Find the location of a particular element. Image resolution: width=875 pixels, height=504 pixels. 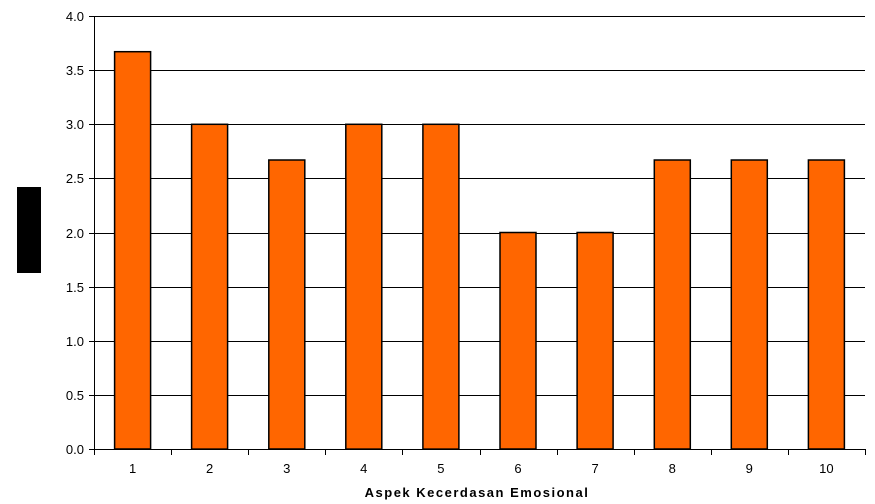

x-tick-label: 9 is located at coordinates (749, 468).